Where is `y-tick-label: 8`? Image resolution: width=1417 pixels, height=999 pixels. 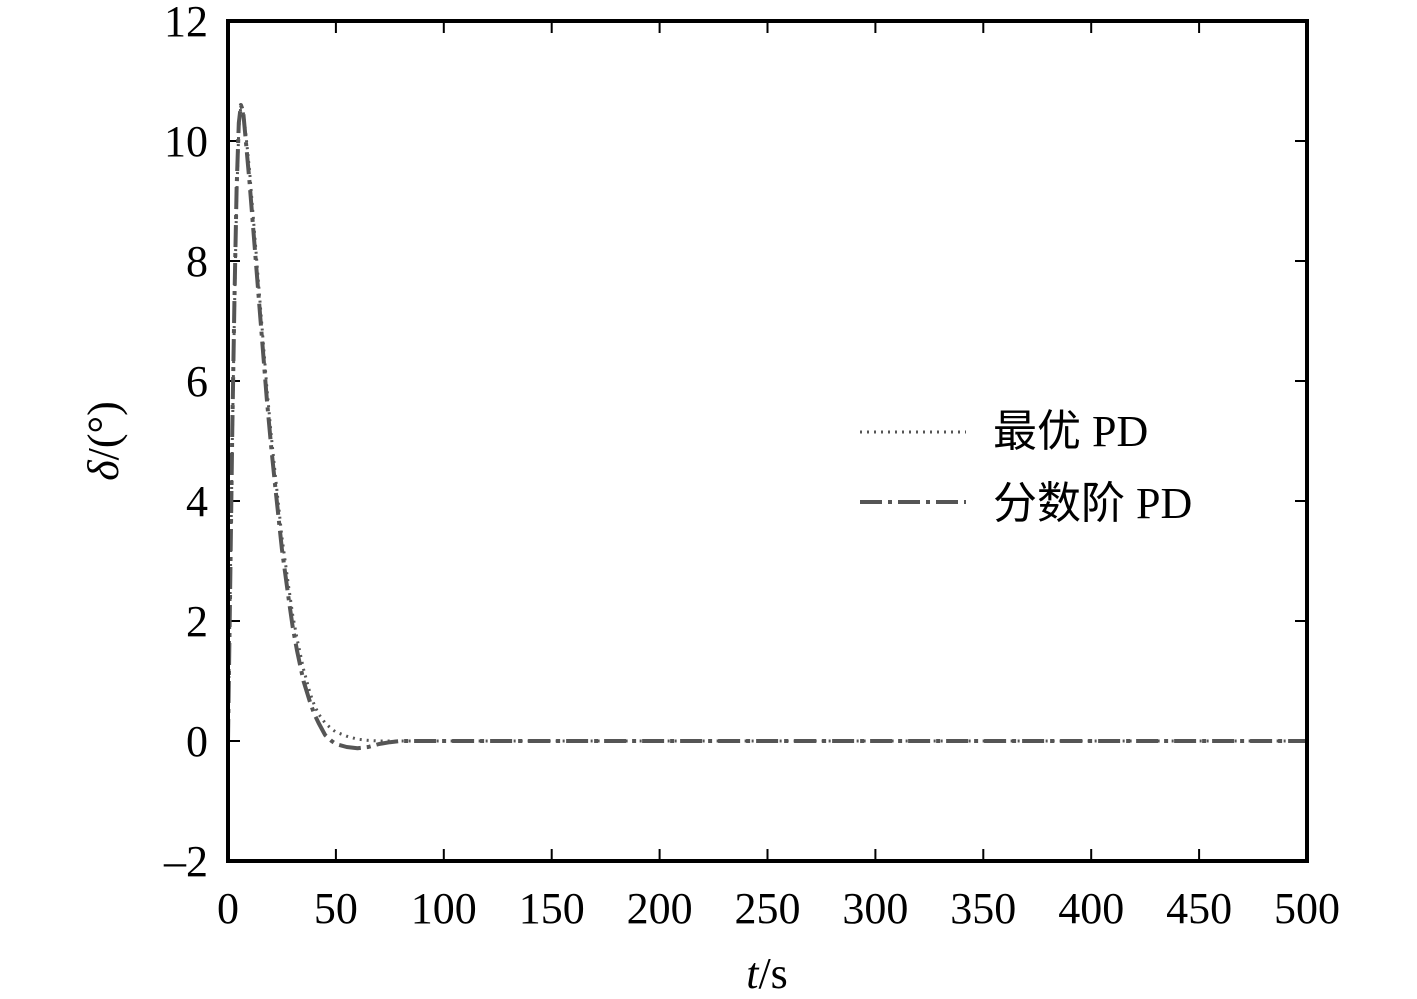
y-tick-label: 8 is located at coordinates (197, 261).